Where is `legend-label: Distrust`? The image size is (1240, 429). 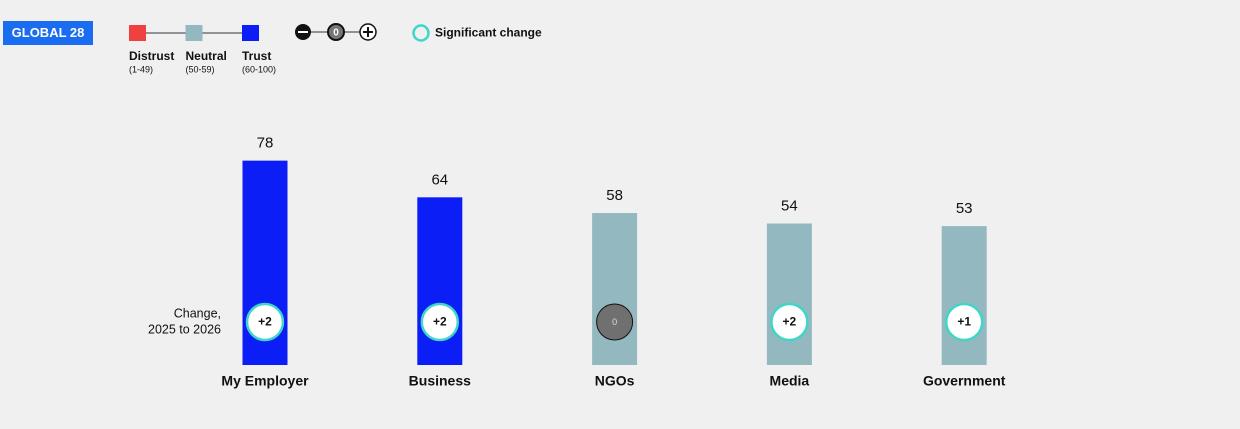
legend-label: Distrust is located at coordinates (151, 56).